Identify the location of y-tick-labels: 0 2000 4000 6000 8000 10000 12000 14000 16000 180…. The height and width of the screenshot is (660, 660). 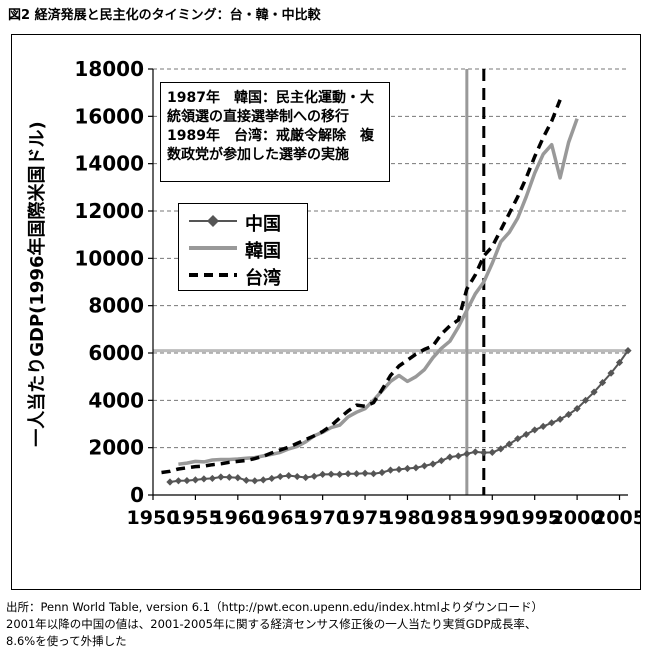
(109, 282).